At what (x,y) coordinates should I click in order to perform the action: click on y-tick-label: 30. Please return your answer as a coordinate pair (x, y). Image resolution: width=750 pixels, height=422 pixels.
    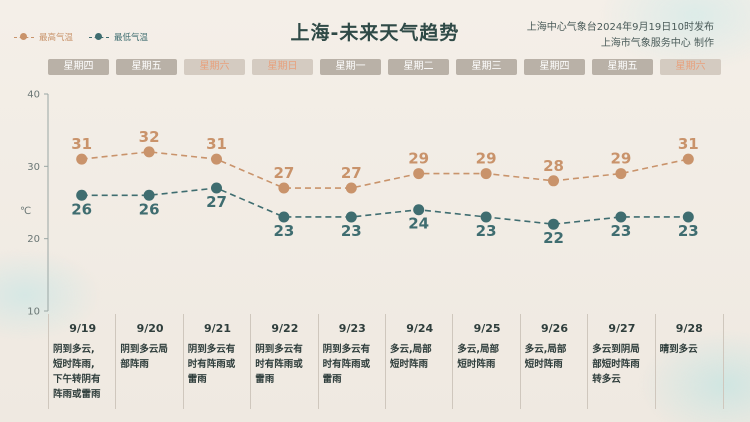
    Looking at the image, I should click on (33, 167).